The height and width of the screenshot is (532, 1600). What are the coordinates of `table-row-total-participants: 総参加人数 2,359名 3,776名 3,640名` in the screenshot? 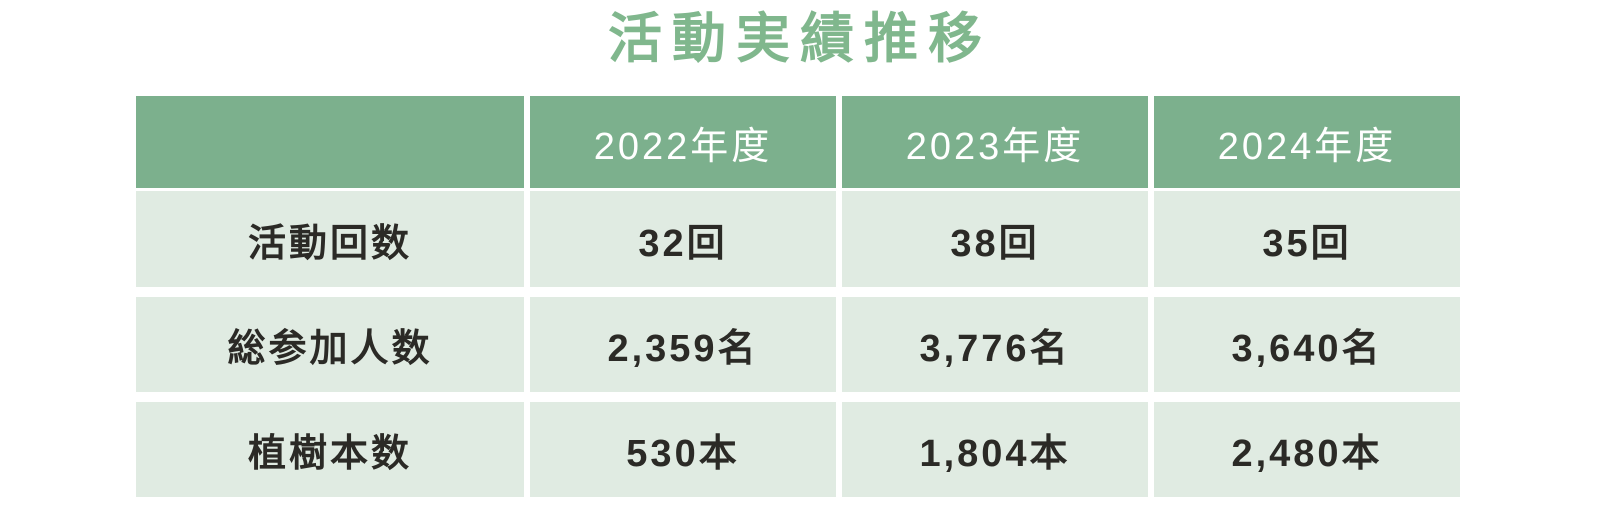 It's located at (798, 344).